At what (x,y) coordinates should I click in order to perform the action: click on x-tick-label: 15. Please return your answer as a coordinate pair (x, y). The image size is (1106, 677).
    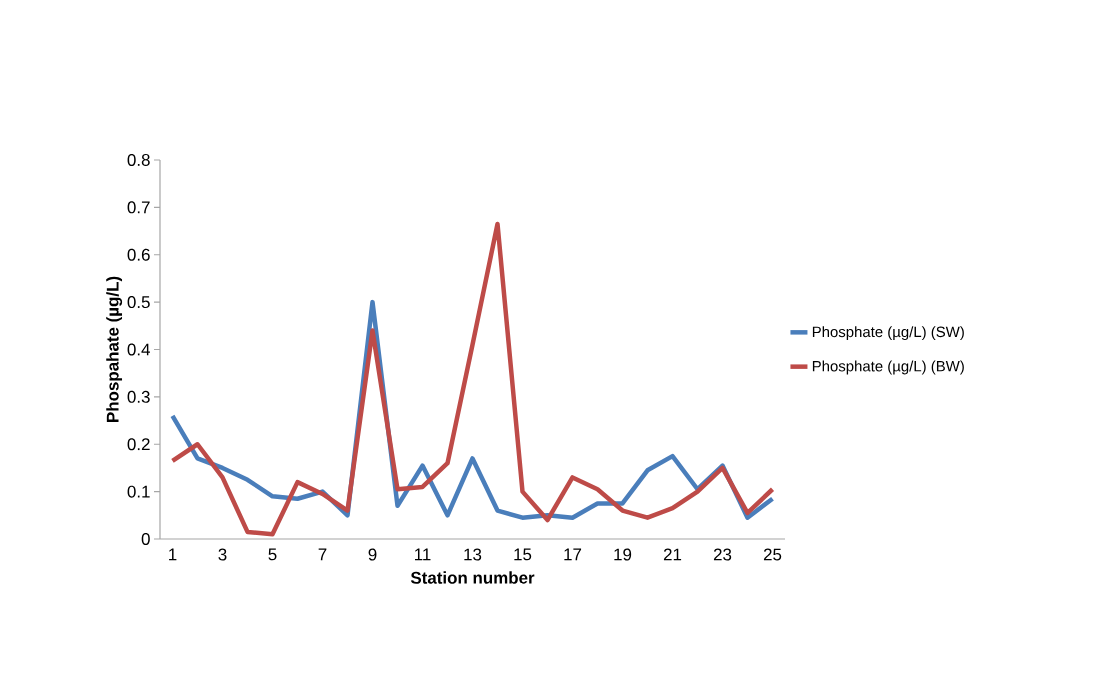
    Looking at the image, I should click on (523, 554).